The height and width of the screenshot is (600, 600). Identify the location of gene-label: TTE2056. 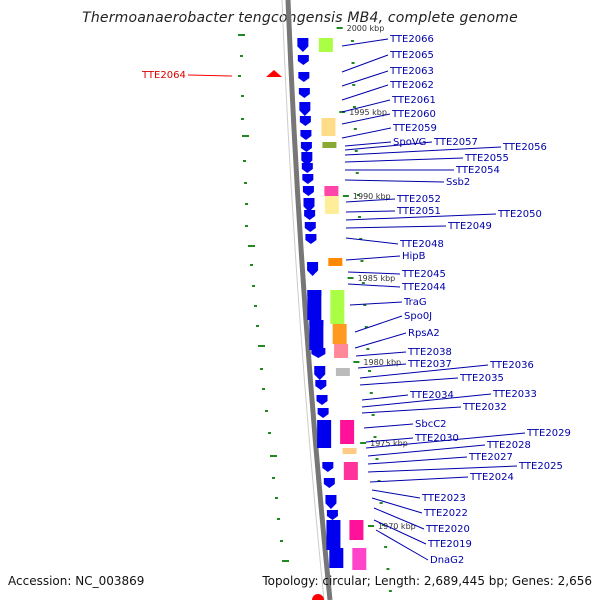
(524, 147).